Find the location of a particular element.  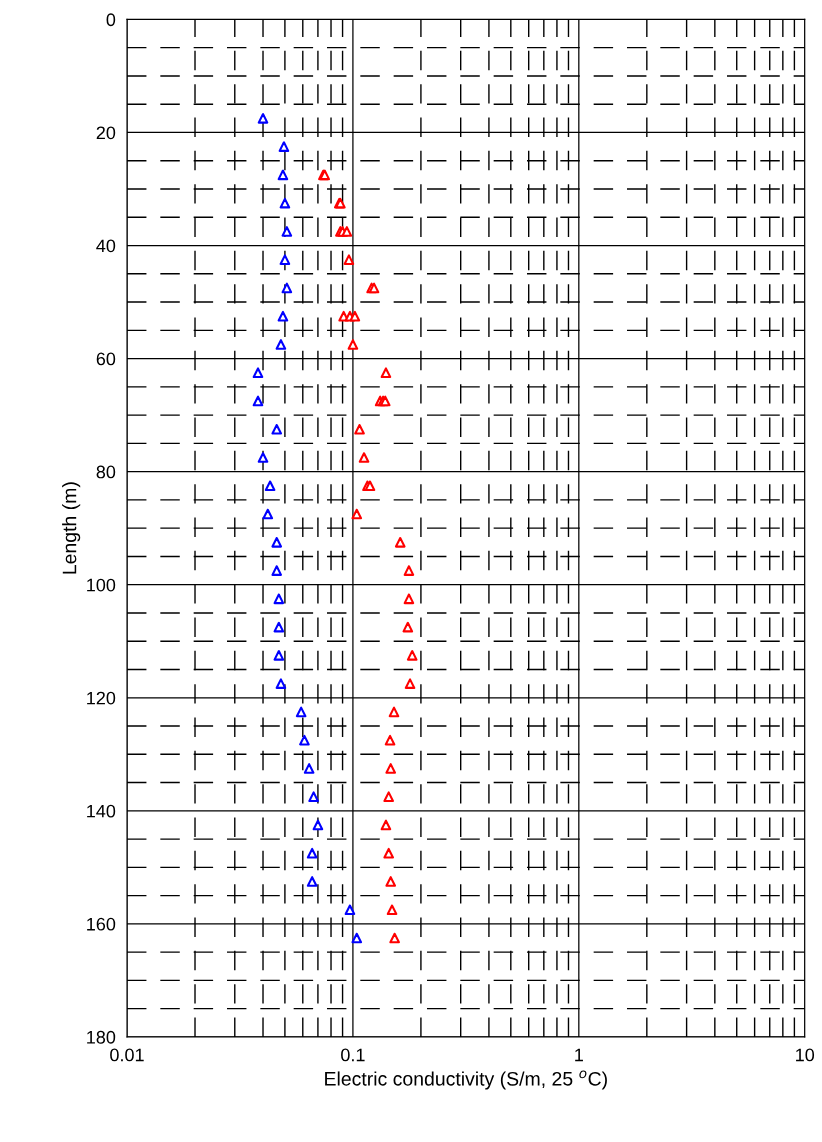

x-tick-label: 0.01 is located at coordinates (127, 1055).